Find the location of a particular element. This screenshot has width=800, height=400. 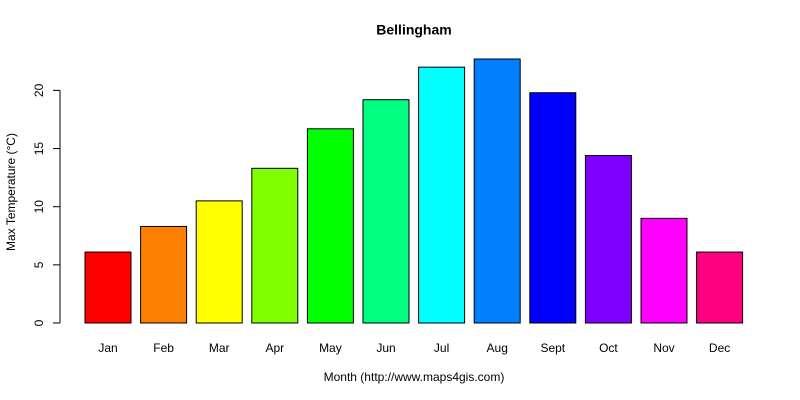

x-tick-label: Sept is located at coordinates (552, 348).